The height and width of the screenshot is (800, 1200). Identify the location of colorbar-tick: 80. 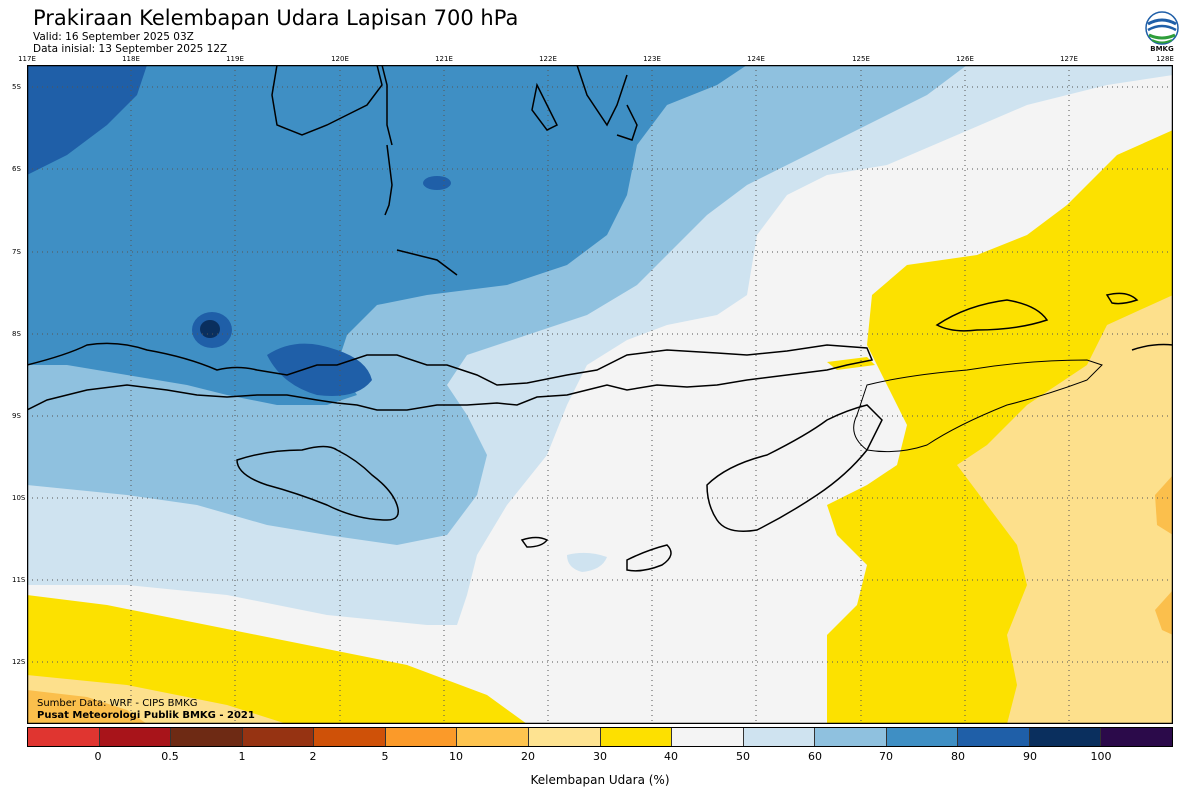
(958, 756).